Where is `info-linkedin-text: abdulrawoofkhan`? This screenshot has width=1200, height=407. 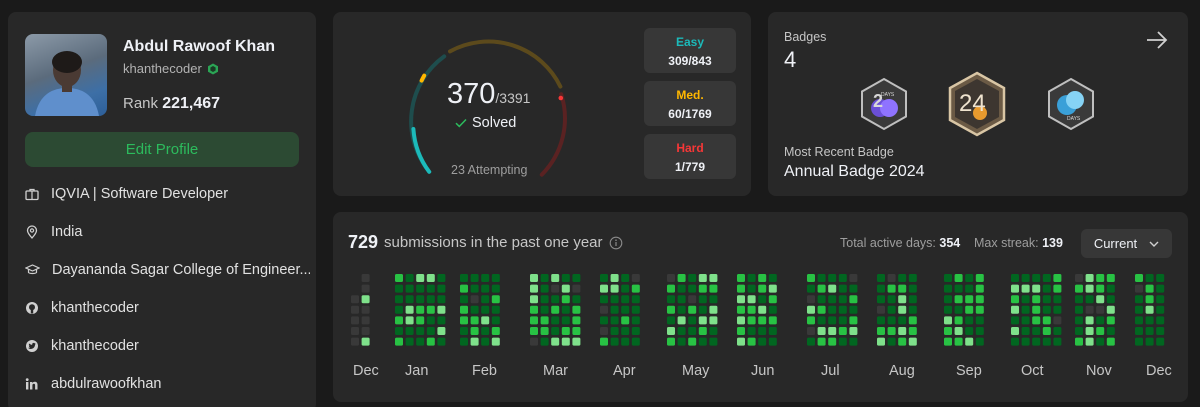 info-linkedin-text: abdulrawoofkhan is located at coordinates (106, 384).